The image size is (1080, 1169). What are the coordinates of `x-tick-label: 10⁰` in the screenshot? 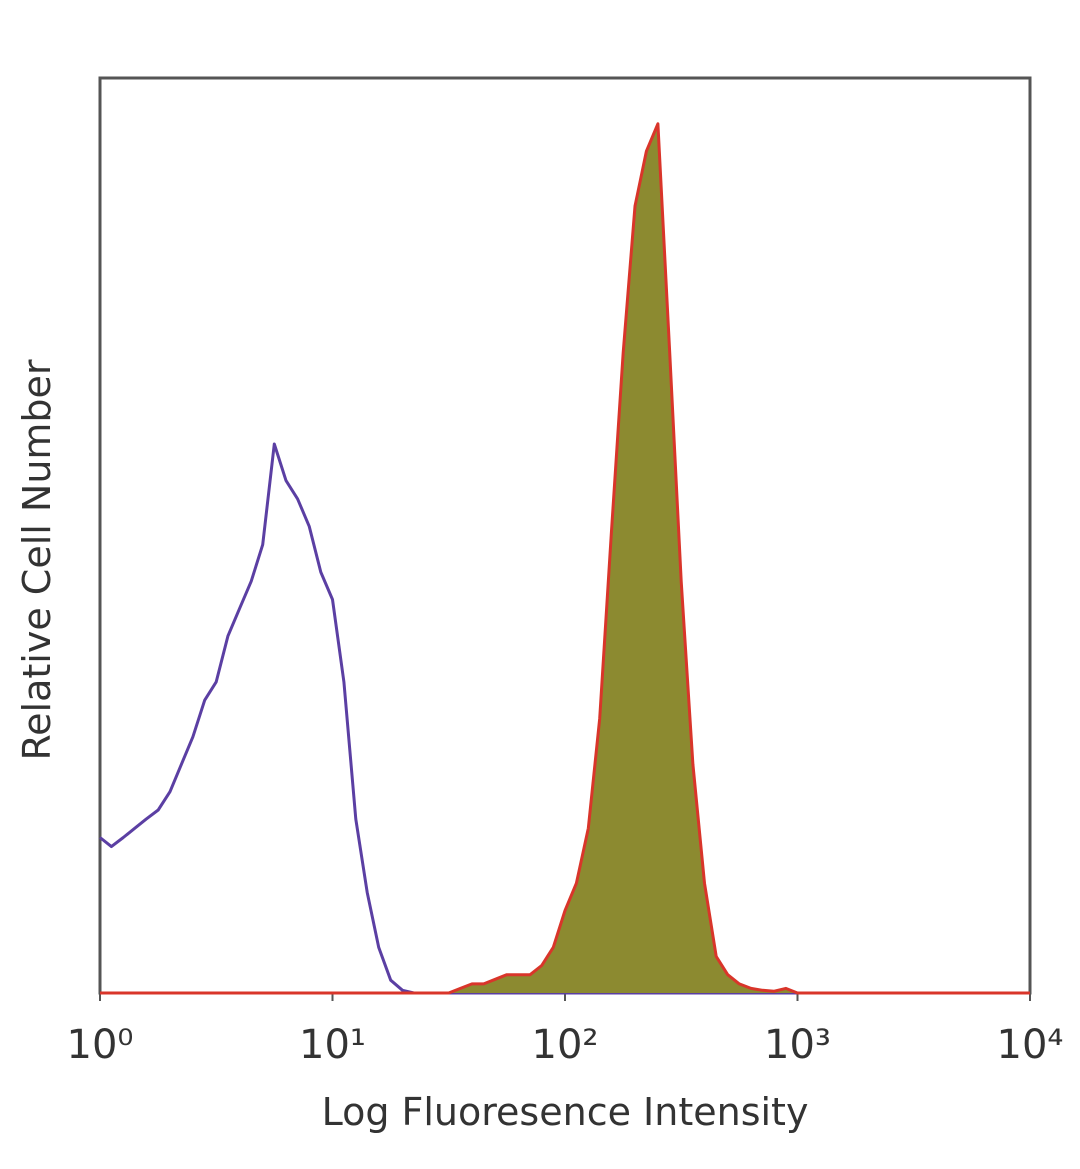 It's located at (100, 1045).